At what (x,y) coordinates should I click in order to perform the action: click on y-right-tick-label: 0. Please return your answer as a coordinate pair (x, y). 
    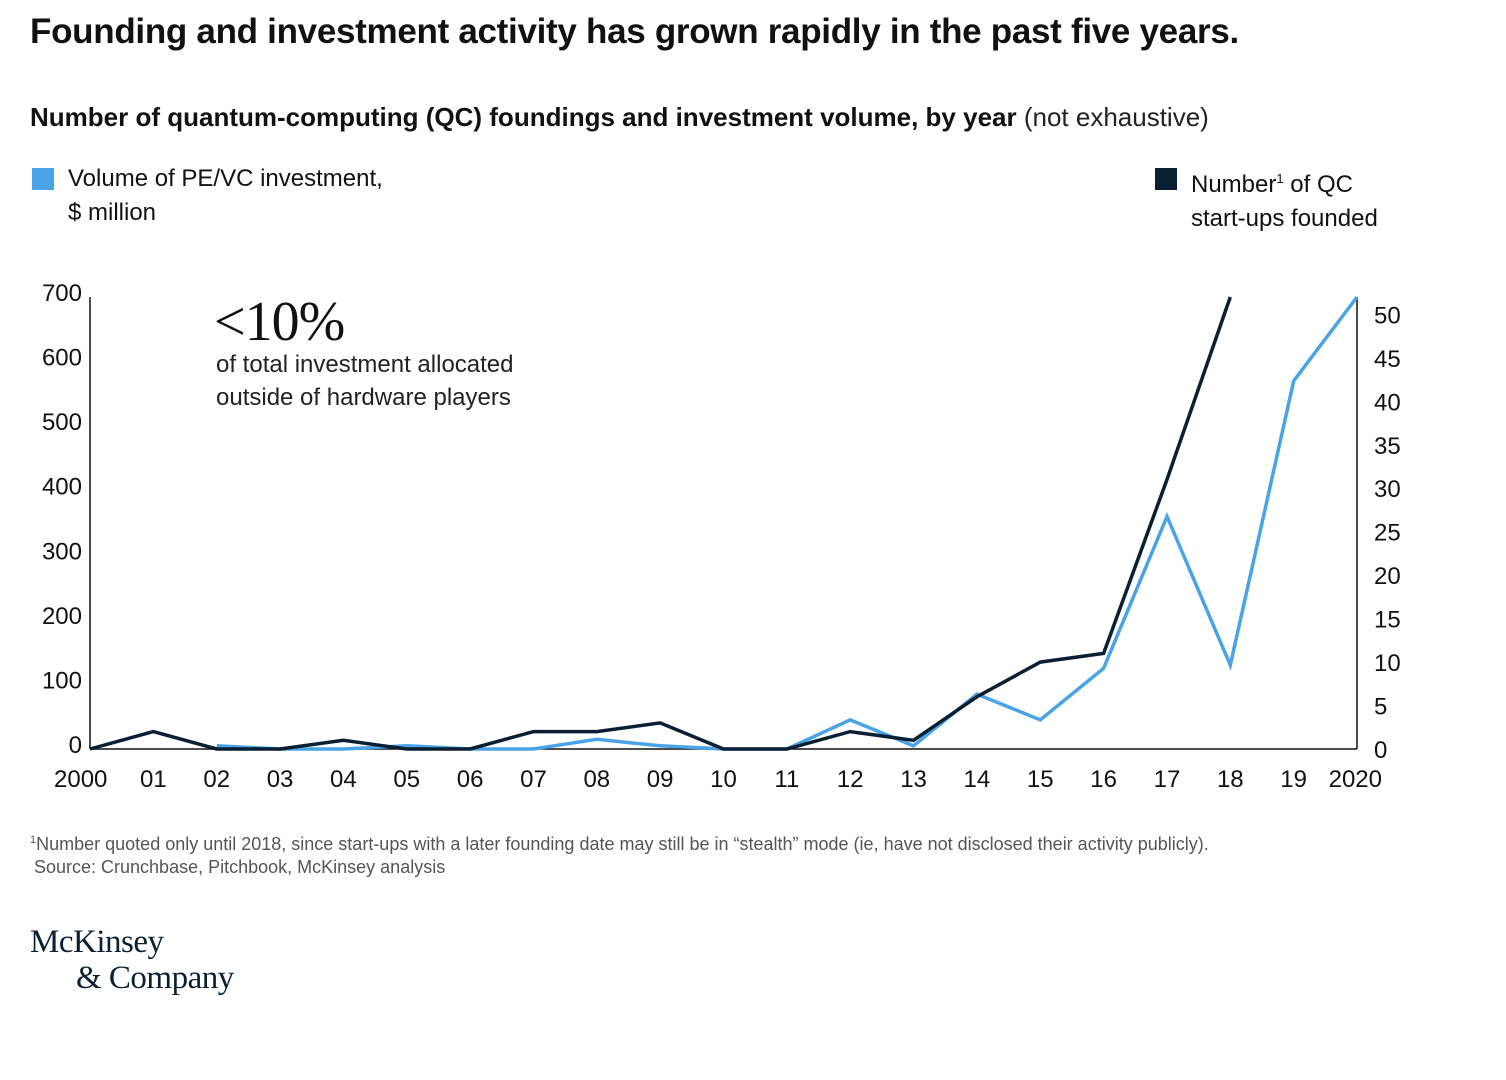
    Looking at the image, I should click on (1380, 750).